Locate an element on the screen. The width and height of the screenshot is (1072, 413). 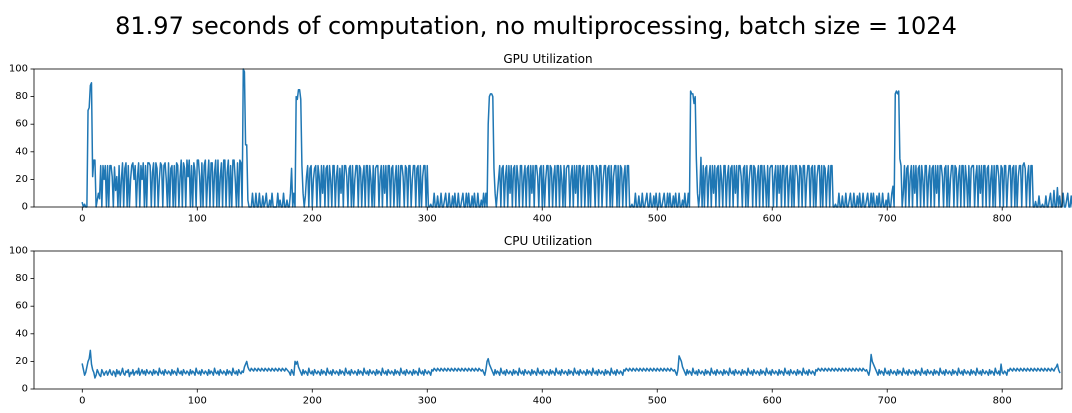
cpu-y-tick-label: 40 is located at coordinates (21, 333).